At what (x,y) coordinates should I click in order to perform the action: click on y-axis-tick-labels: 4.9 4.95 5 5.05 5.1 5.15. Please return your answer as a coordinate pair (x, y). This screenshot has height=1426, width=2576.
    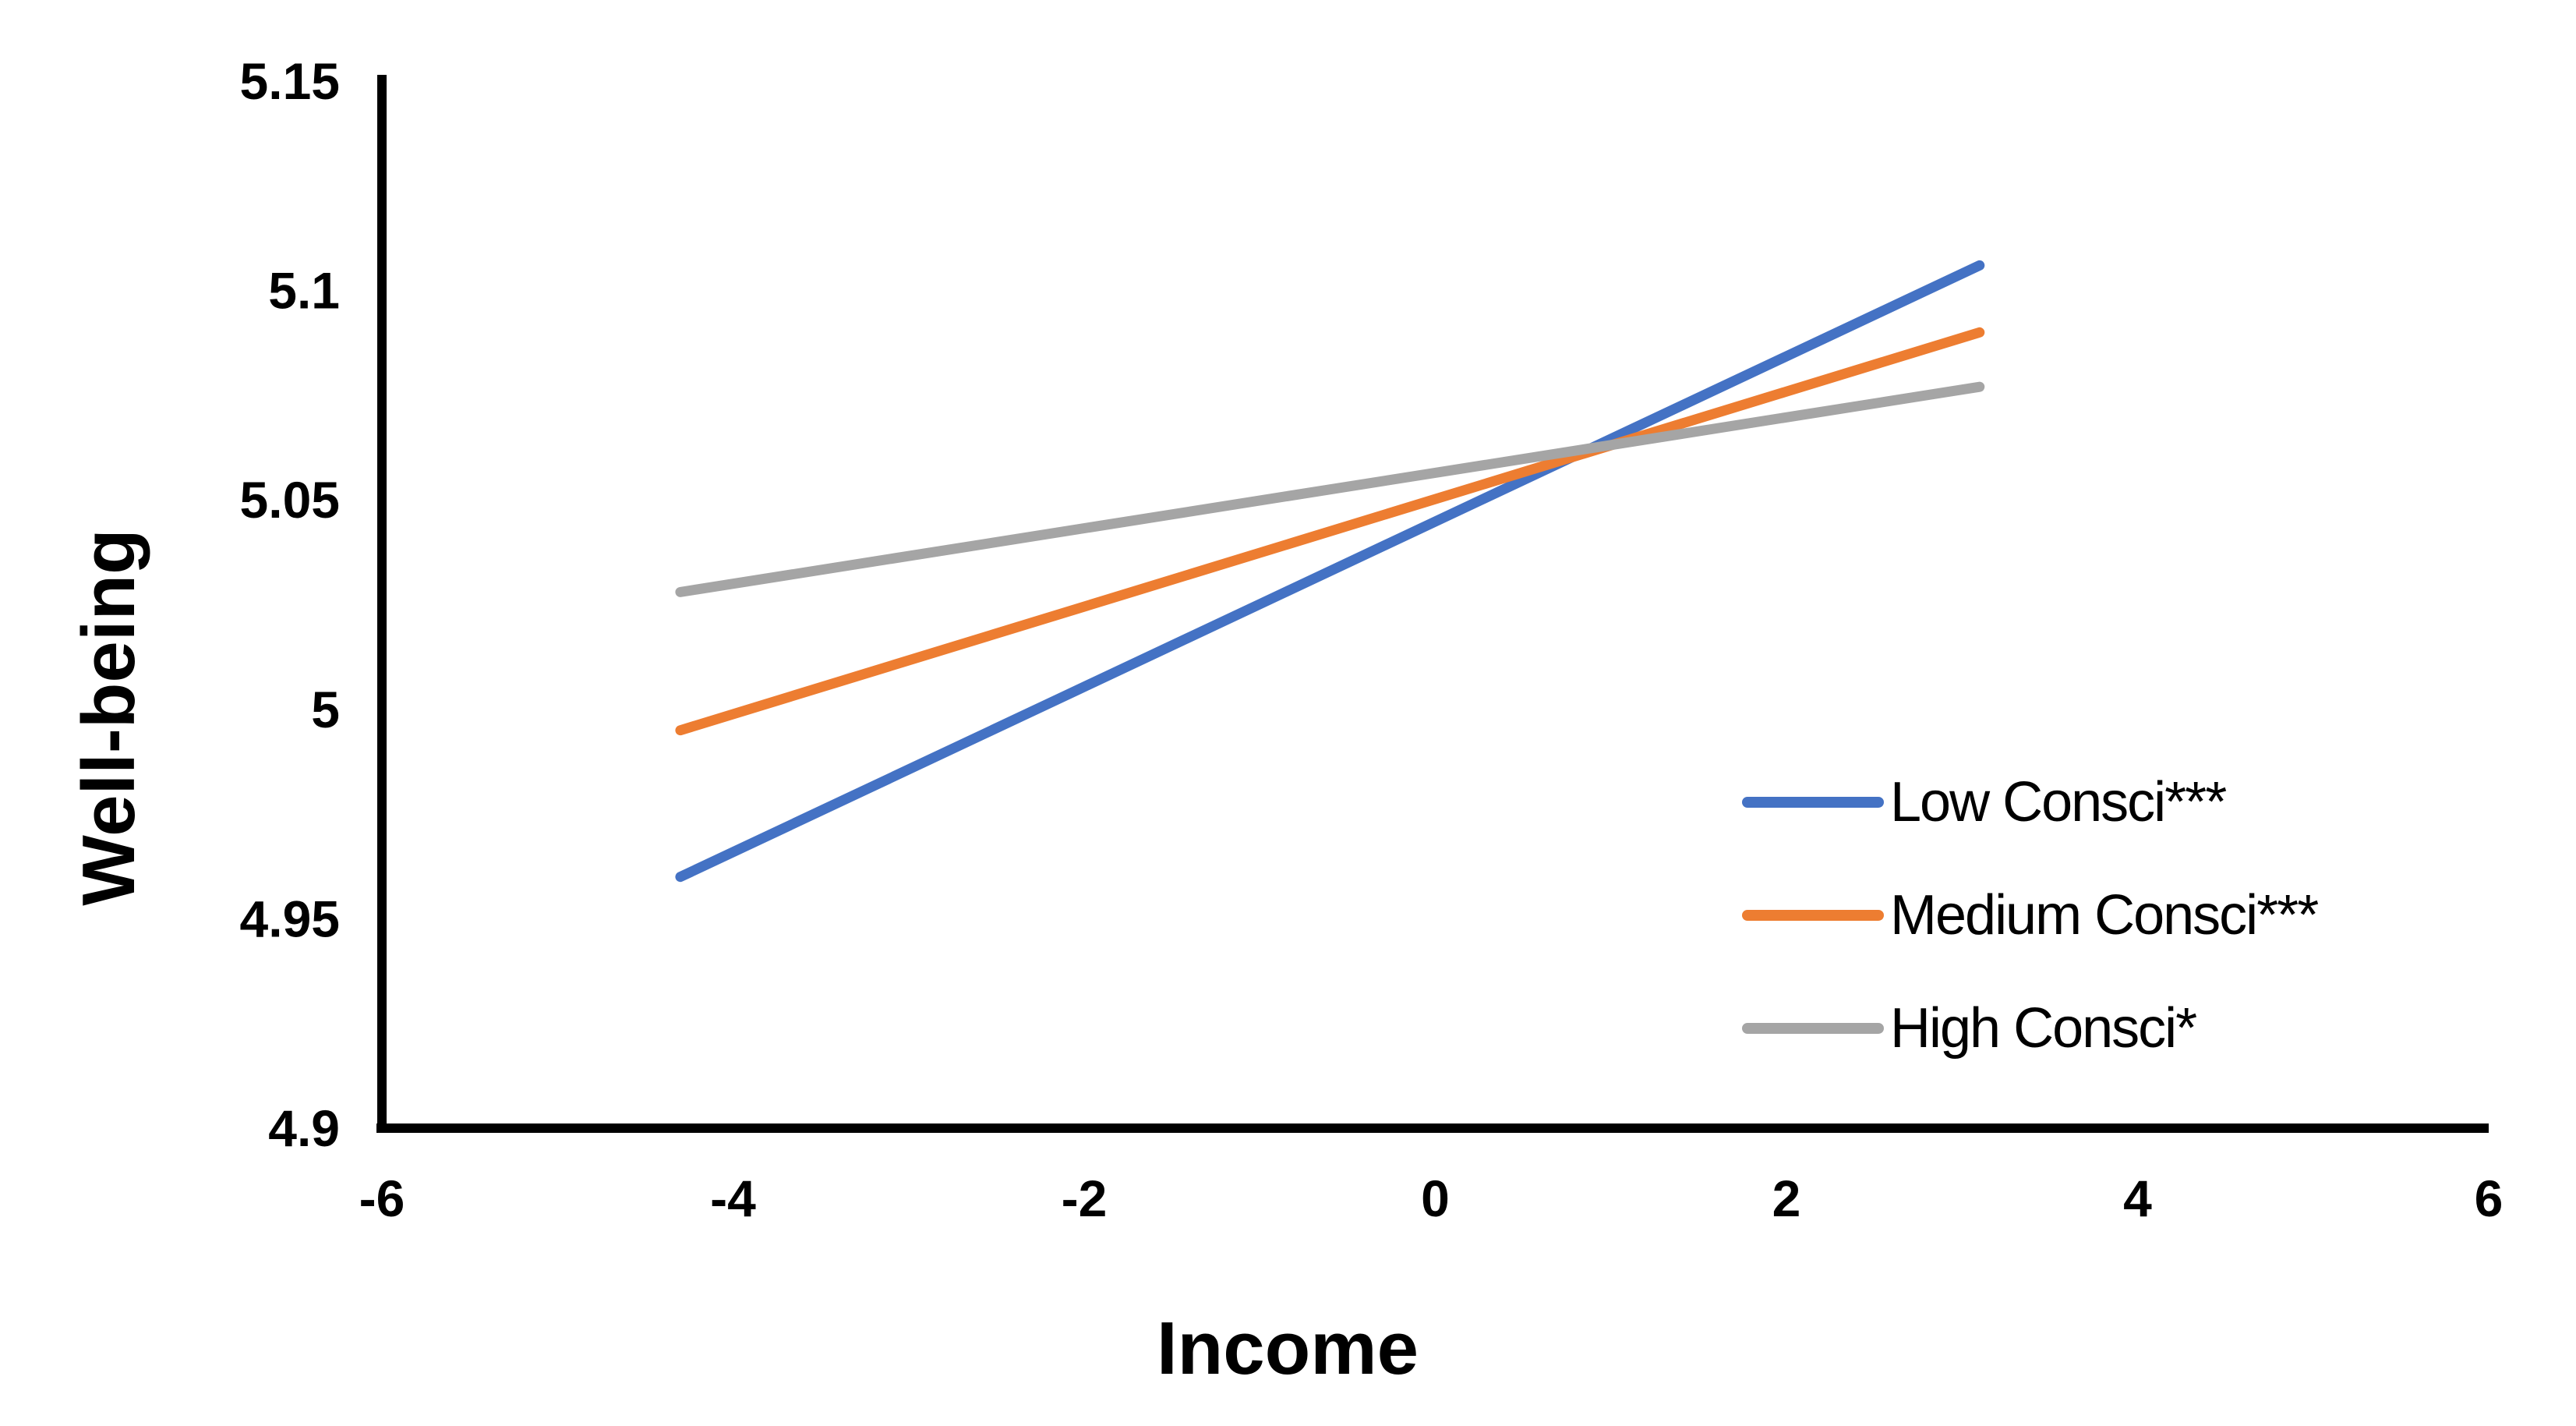
    Looking at the image, I should click on (290, 604).